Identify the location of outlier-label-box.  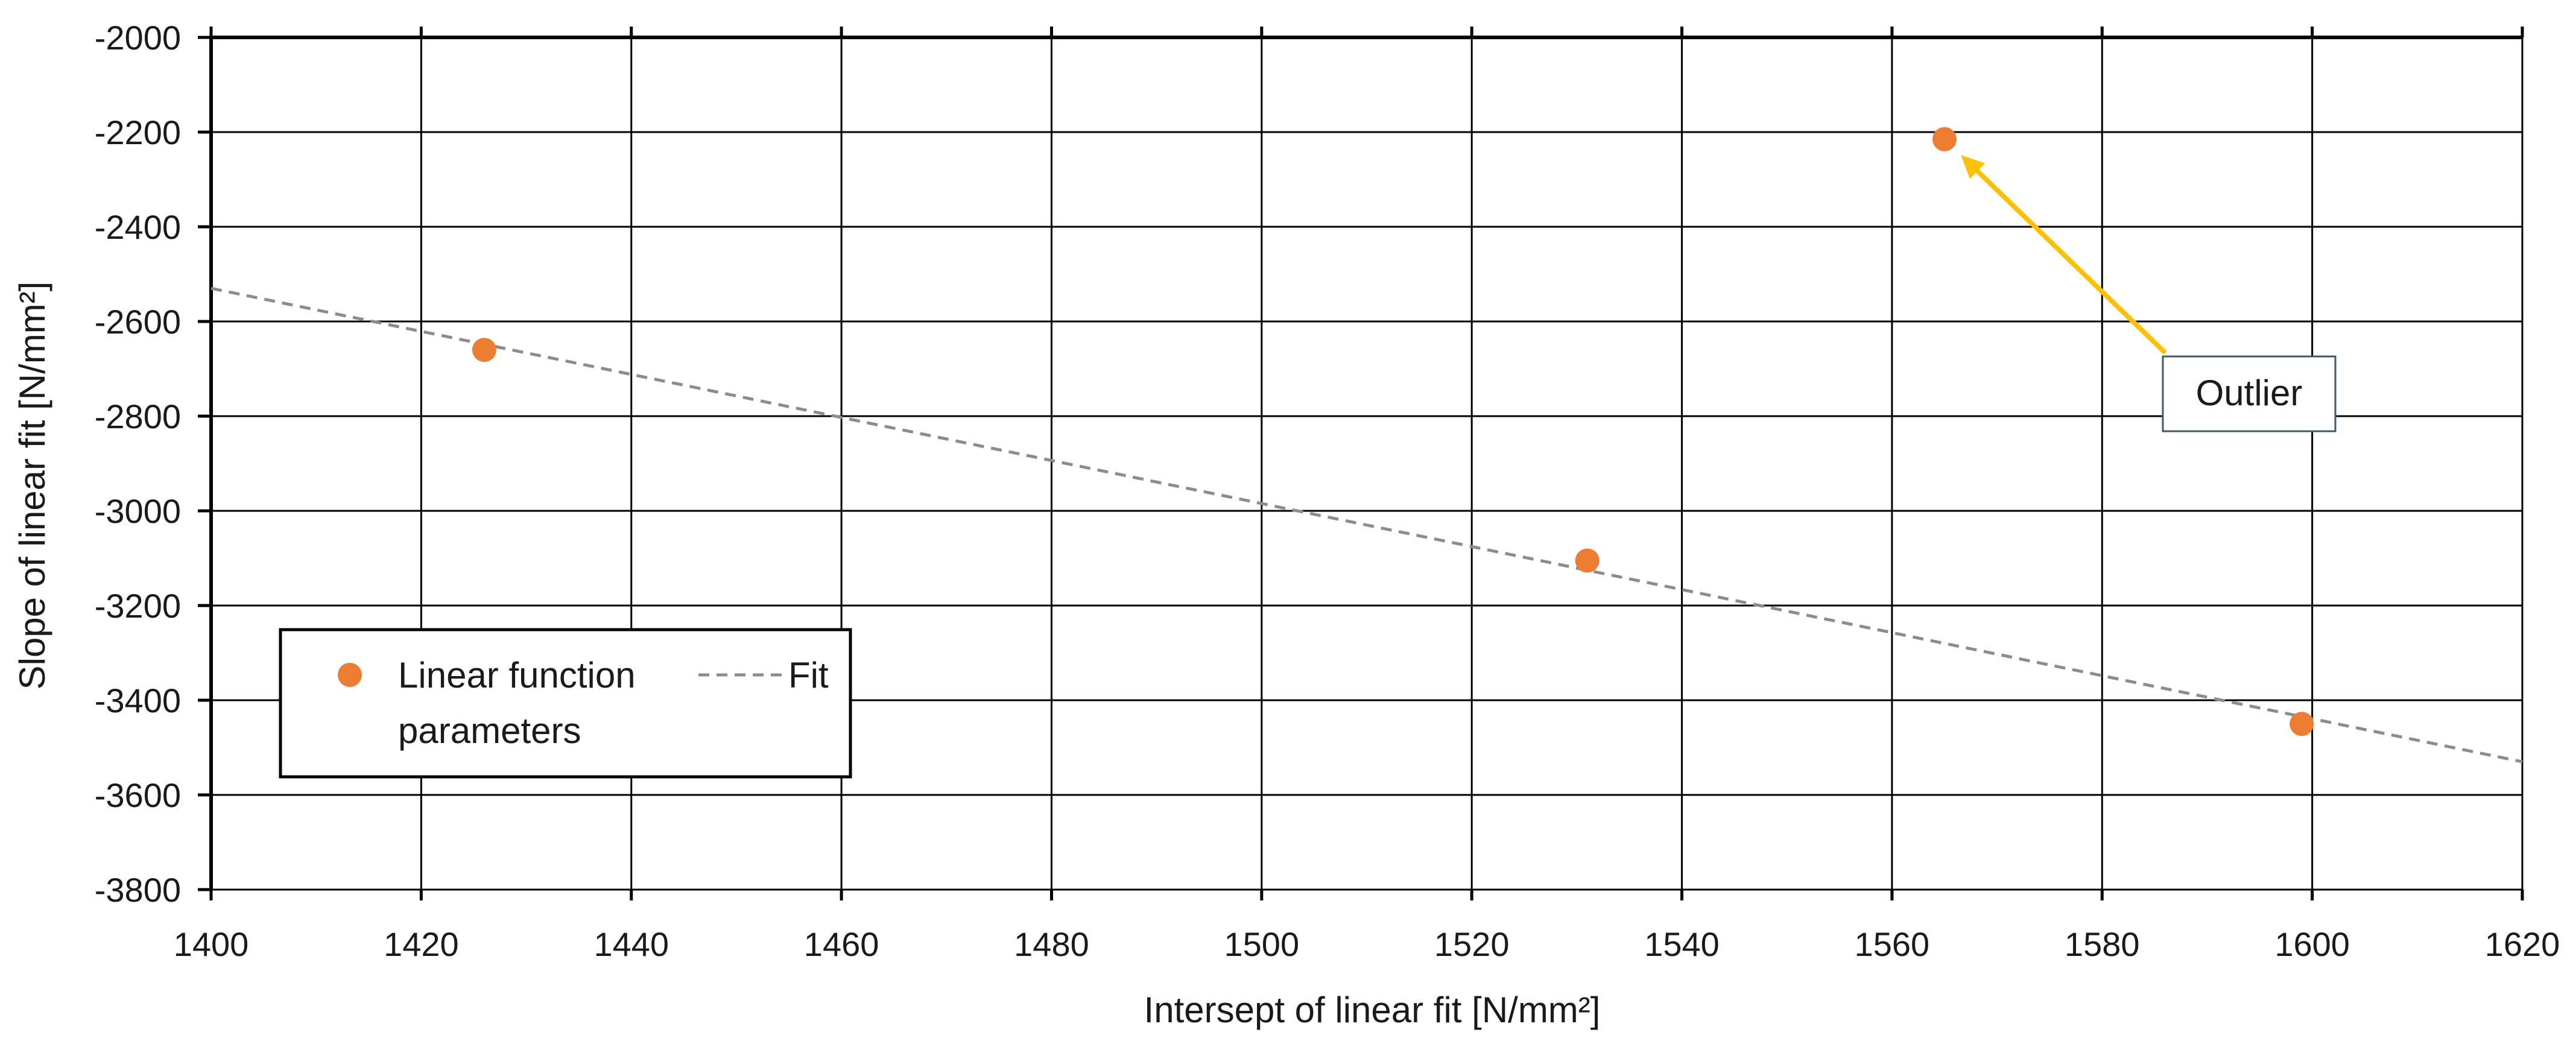
(2249, 393).